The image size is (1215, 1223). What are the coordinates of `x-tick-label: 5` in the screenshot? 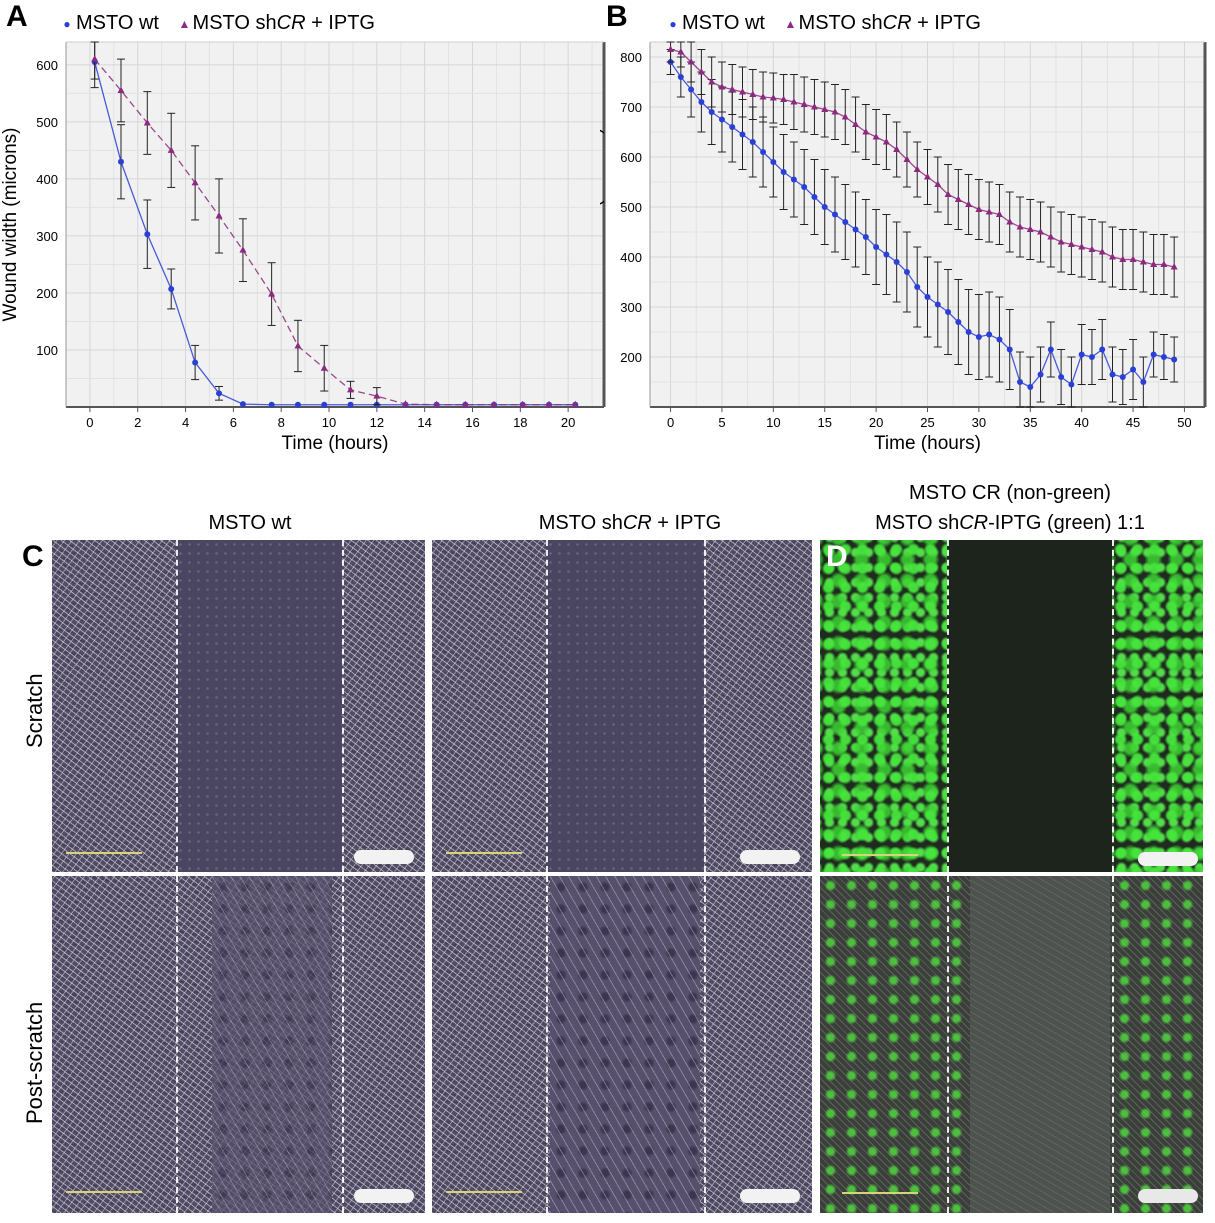 It's located at (721, 422).